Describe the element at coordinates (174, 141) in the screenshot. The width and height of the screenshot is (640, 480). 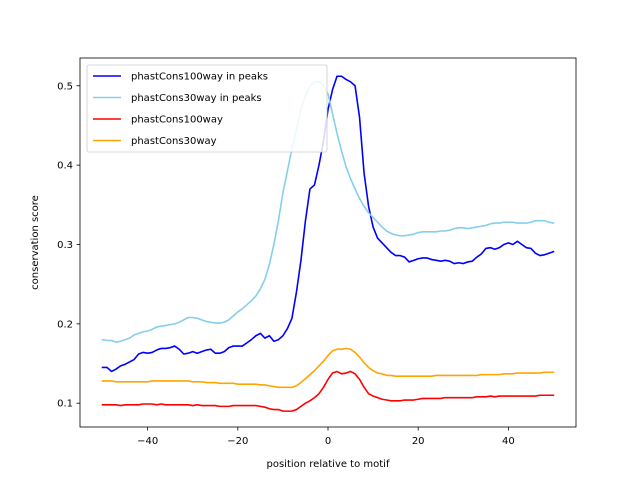
I see `legend-label-3: phastCons30way` at that location.